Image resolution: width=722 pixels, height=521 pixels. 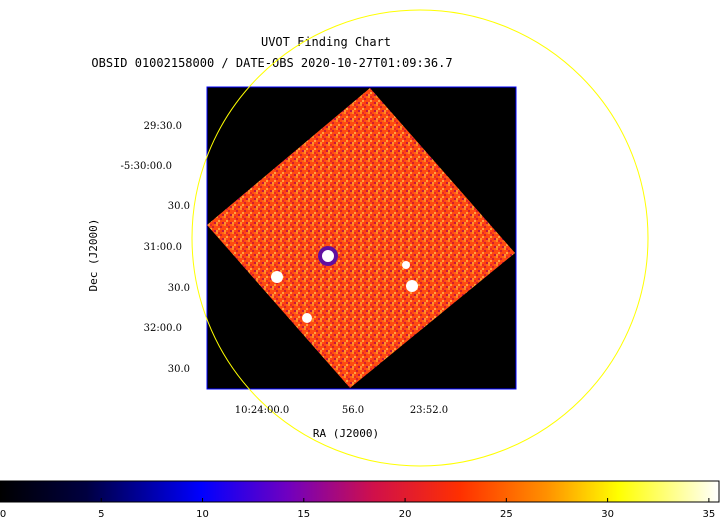 What do you see at coordinates (360, 491) in the screenshot?
I see `colorbar` at bounding box center [360, 491].